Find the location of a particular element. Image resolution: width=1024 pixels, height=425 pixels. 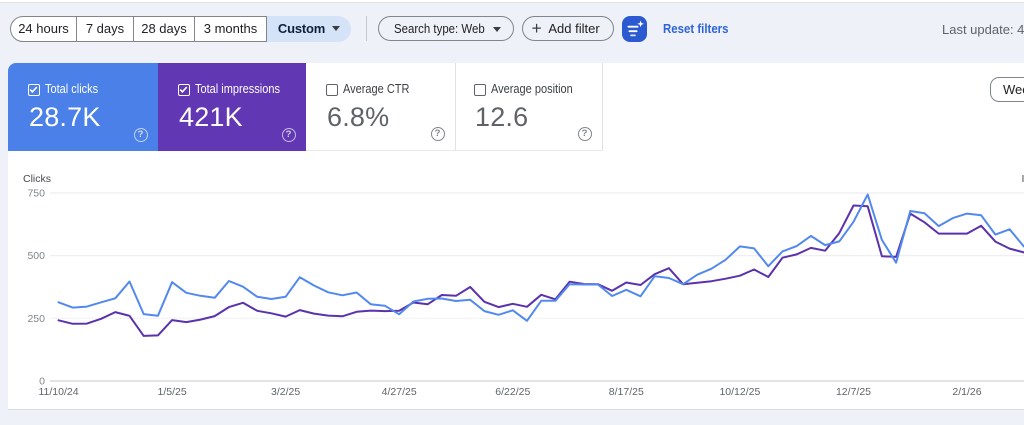

svg-text: 4/27/25 is located at coordinates (399, 392).